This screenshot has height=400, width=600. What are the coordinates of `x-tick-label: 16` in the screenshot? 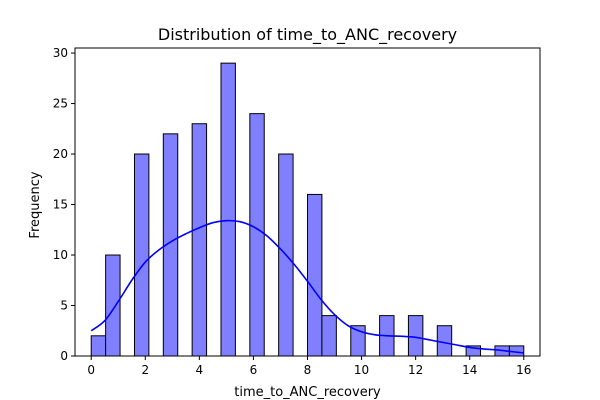 It's located at (523, 370).